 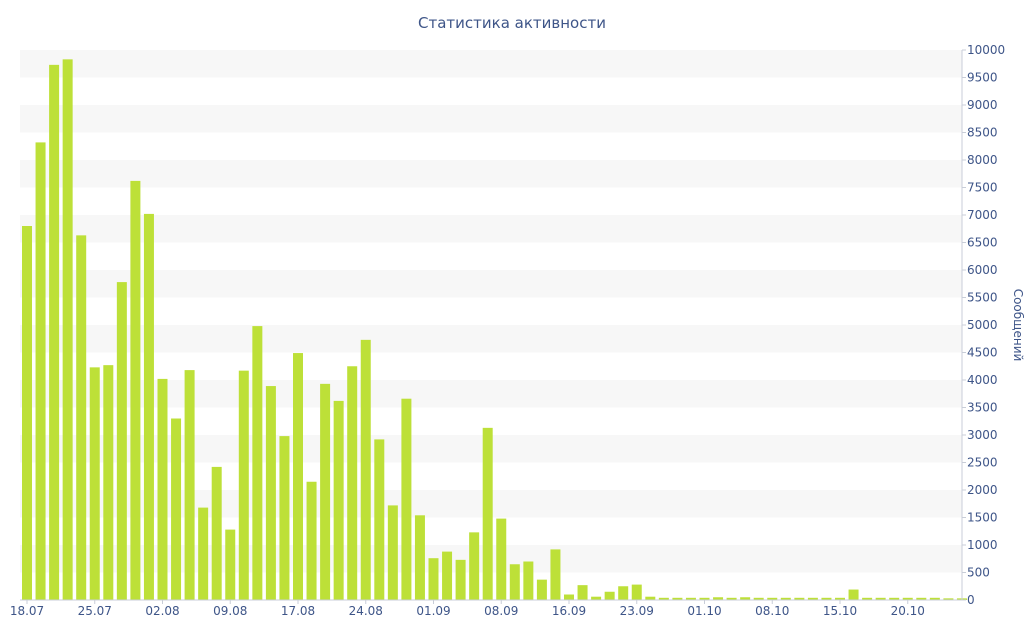 I want to click on y-tick-label: 5500, so click(x=982, y=298).